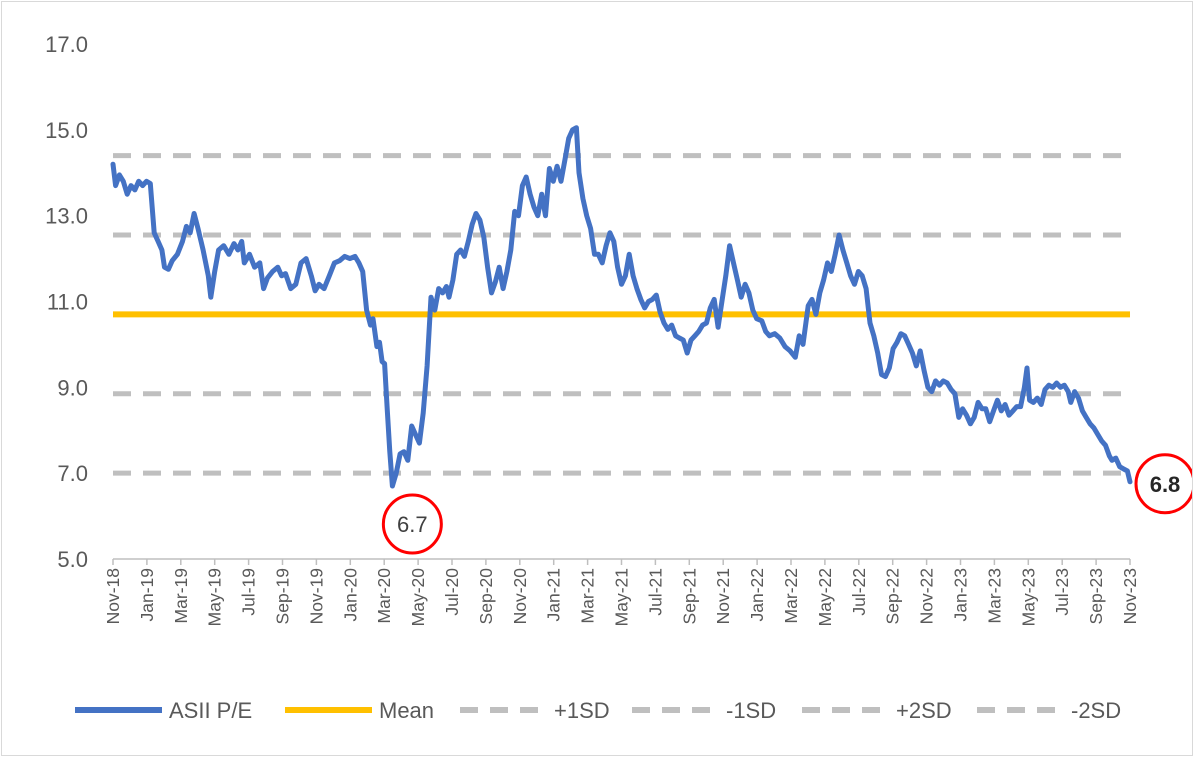 The height and width of the screenshot is (760, 1194). Describe the element at coordinates (1049, 710) in the screenshot. I see `legend-item: -2SD` at that location.